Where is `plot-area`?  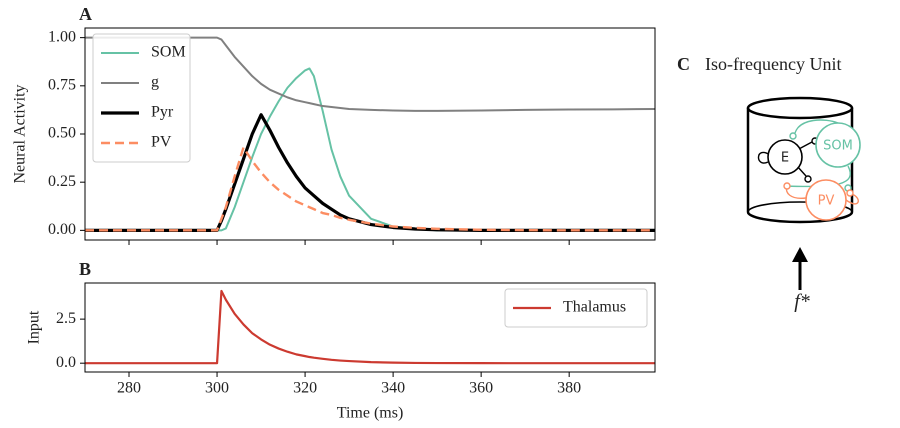
plot-area is located at coordinates (370, 327).